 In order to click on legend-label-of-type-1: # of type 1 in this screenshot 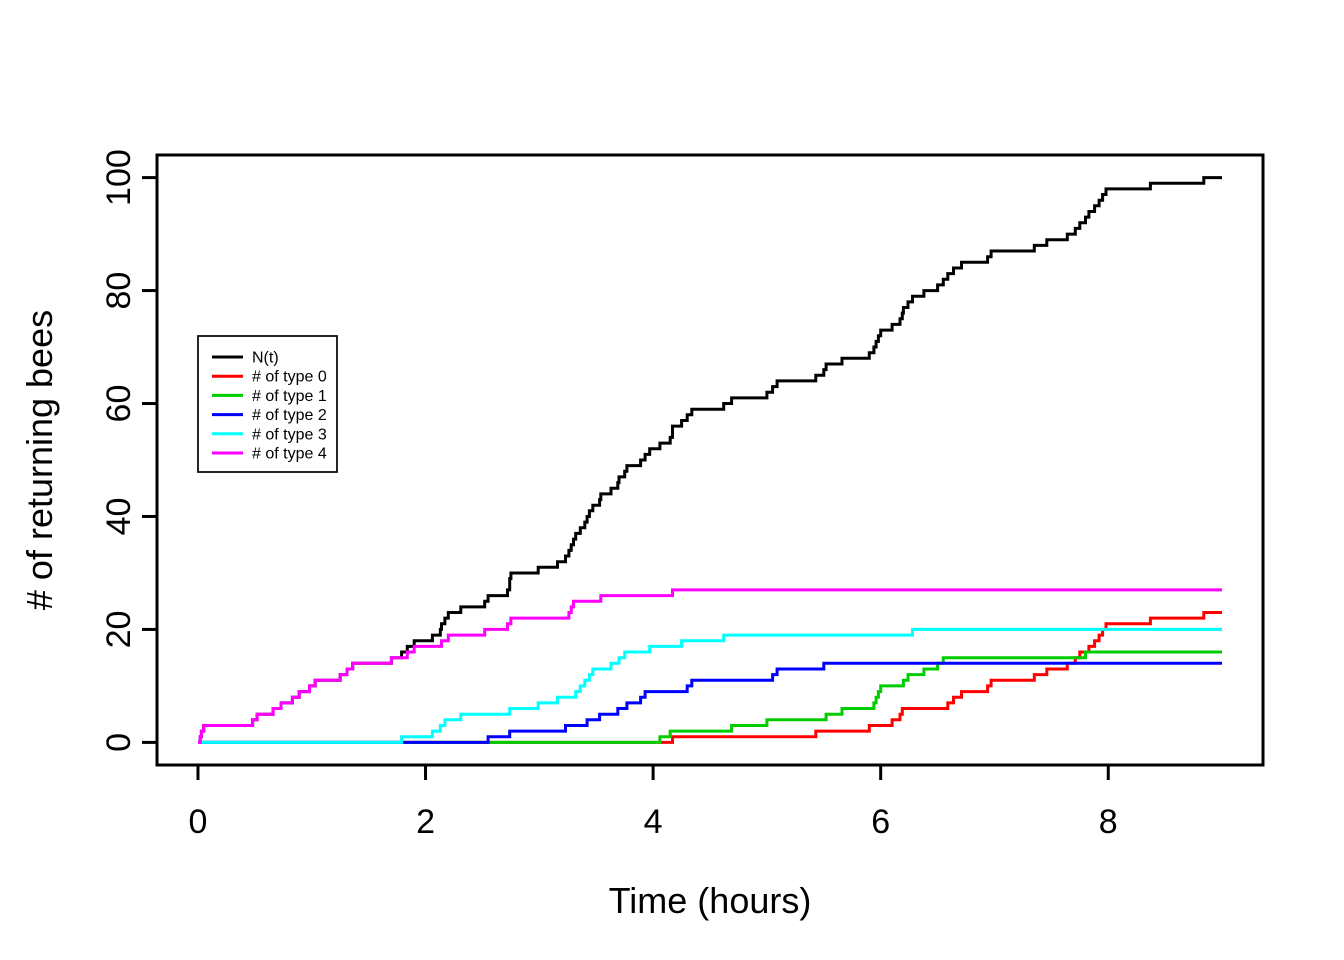, I will do `click(289, 396)`.